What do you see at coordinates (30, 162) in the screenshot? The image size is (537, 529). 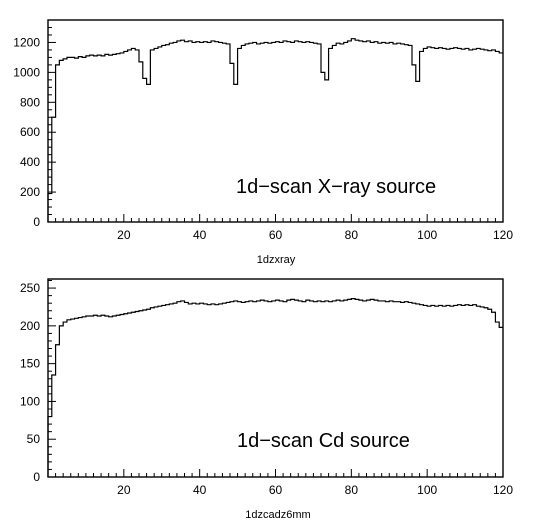 I see `y-tick-label: 400` at bounding box center [30, 162].